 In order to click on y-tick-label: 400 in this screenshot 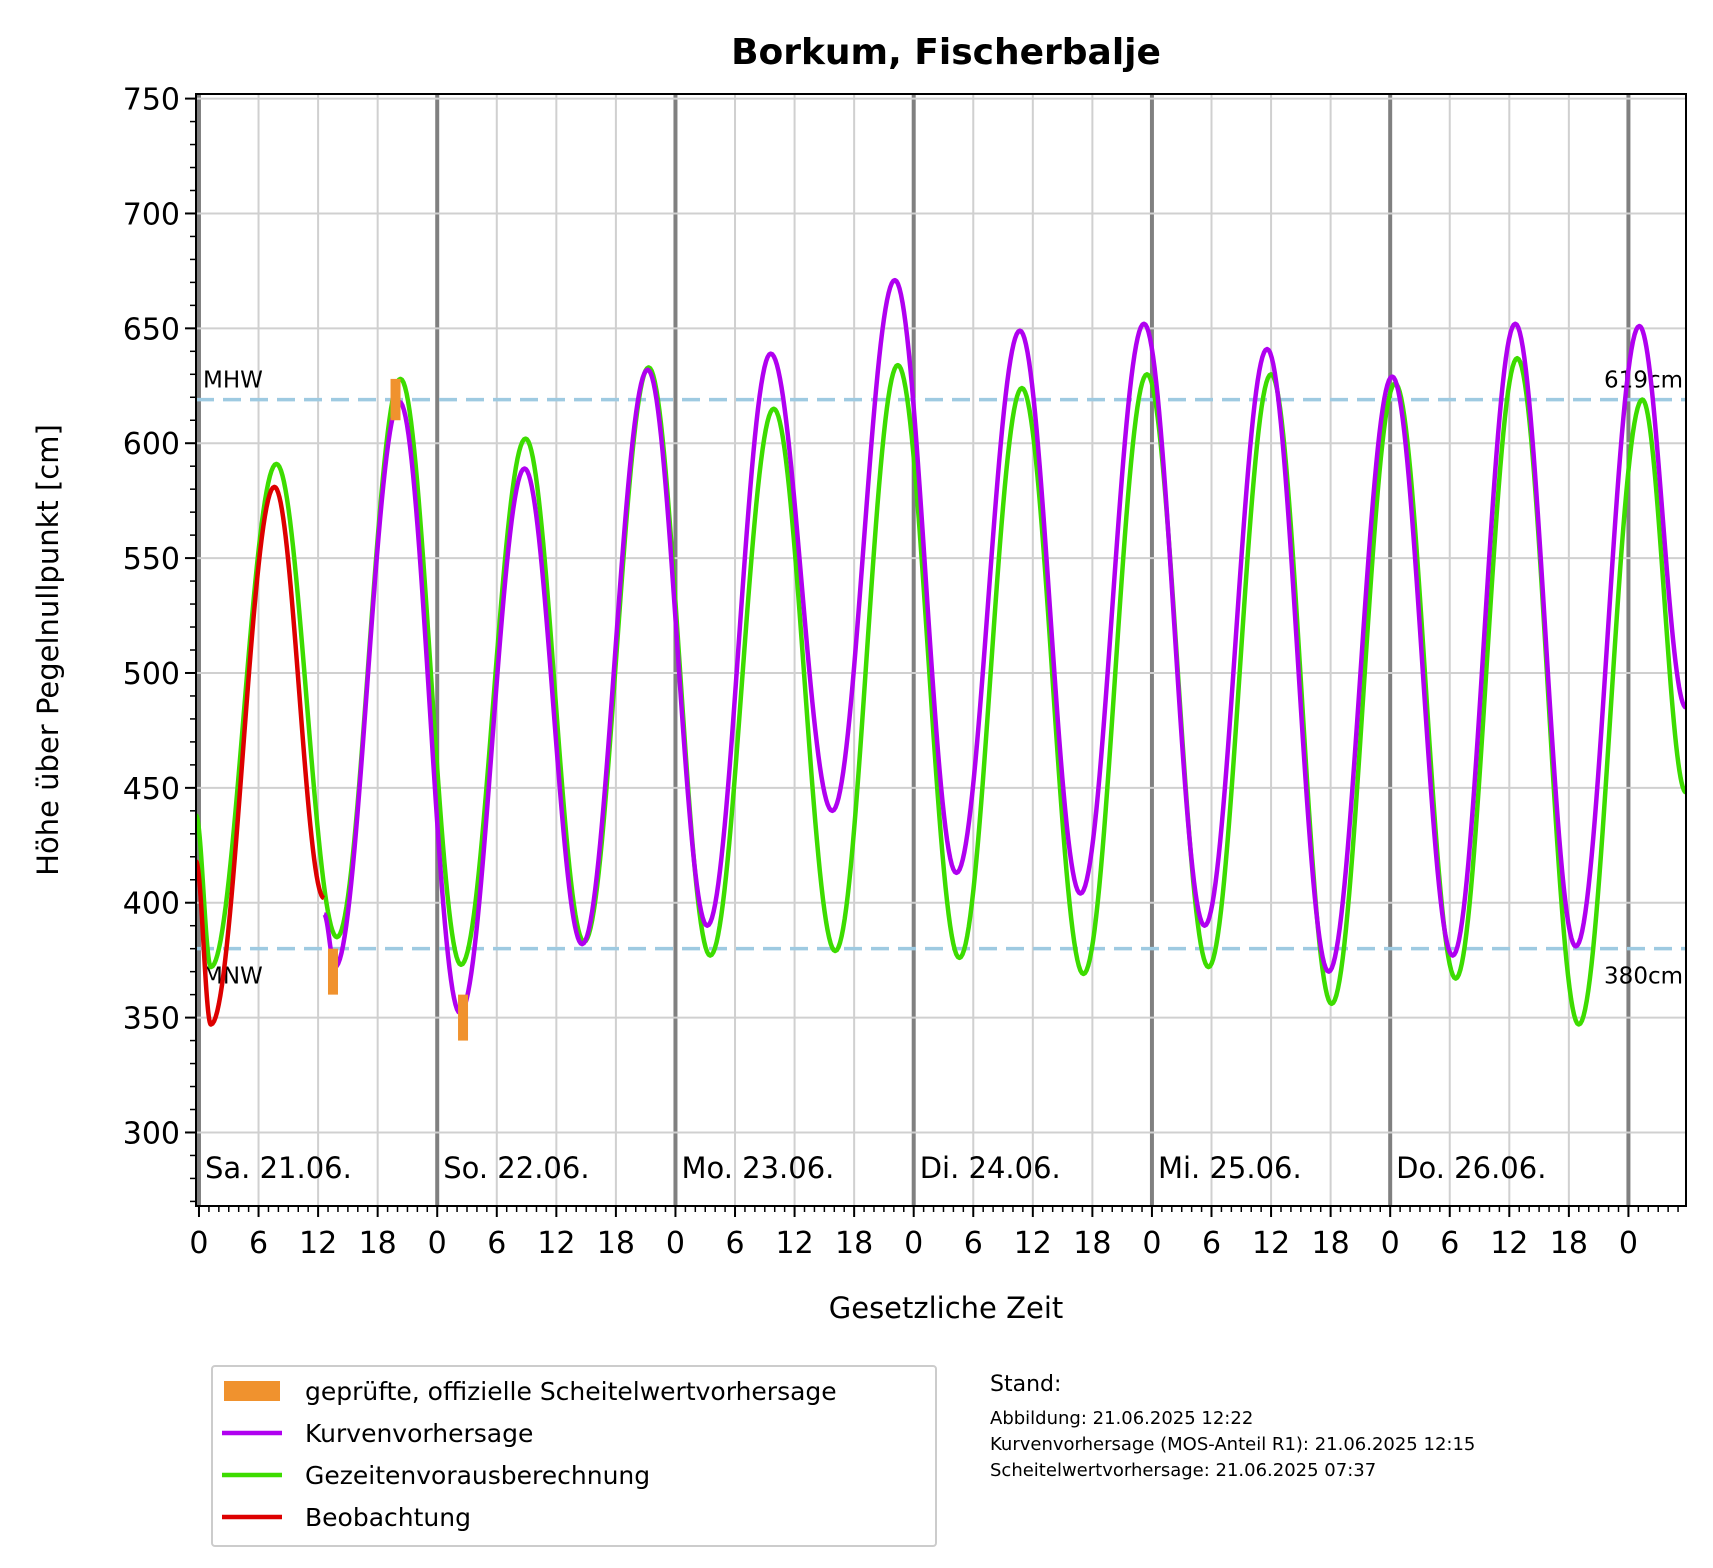, I will do `click(151, 904)`.